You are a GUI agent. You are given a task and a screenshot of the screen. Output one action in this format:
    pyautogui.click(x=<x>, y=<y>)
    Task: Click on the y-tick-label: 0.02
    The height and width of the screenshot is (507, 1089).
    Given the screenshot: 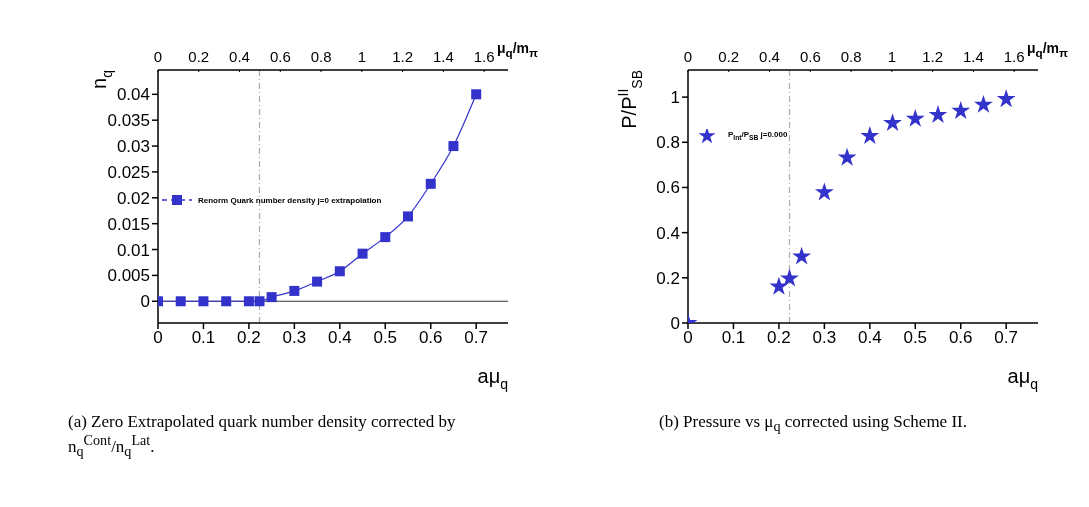 What is the action you would take?
    pyautogui.click(x=133, y=198)
    